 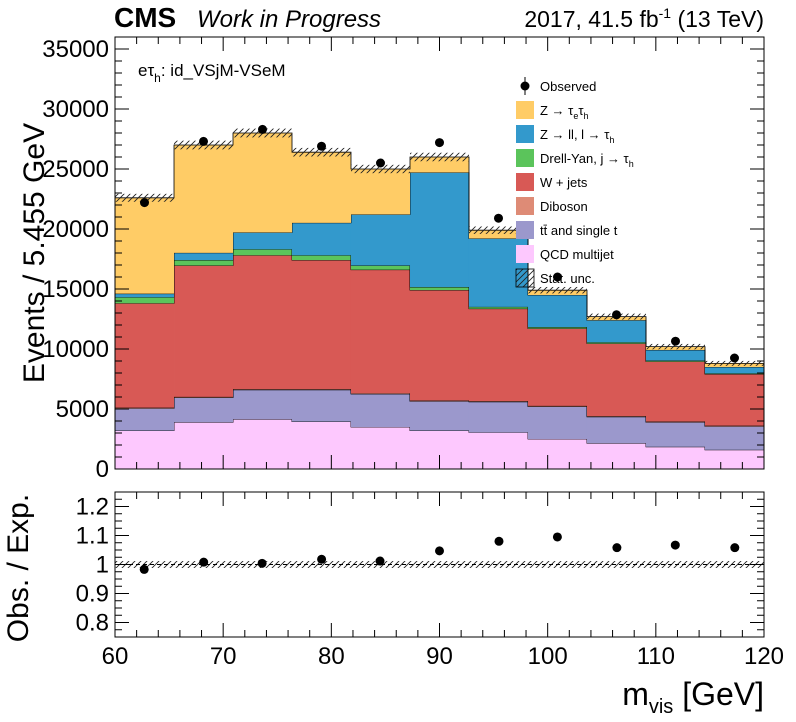 What do you see at coordinates (564, 182) in the screenshot?
I see `legend-wjets-label: W + jets` at bounding box center [564, 182].